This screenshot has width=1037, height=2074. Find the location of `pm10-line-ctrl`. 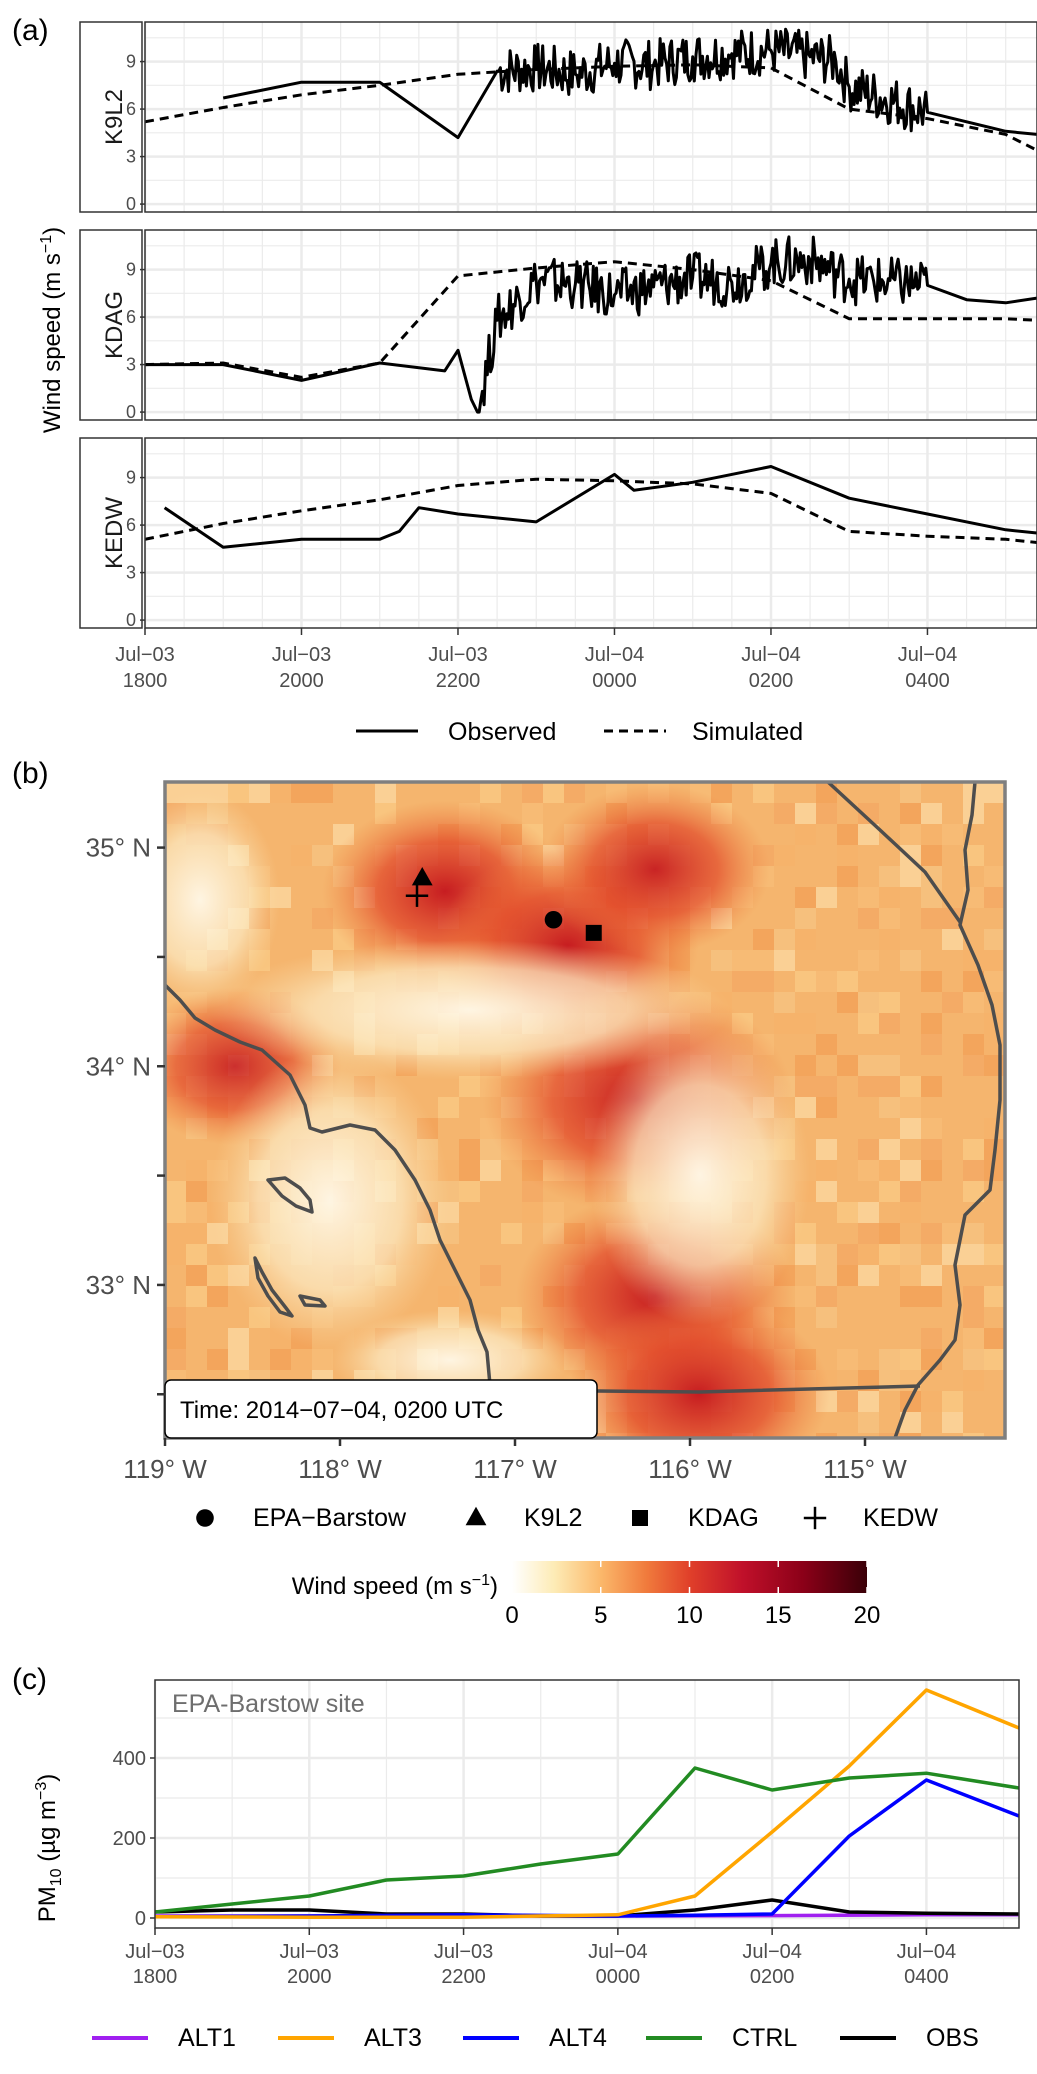

pm10-line-ctrl is located at coordinates (587, 1840).